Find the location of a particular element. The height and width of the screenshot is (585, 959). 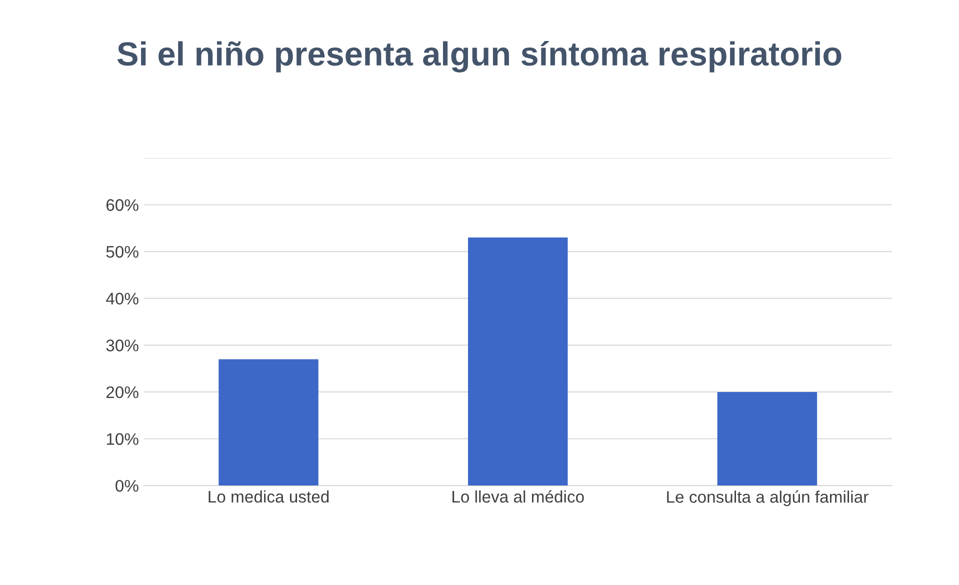

y-tick-label: 30% is located at coordinates (122, 346).